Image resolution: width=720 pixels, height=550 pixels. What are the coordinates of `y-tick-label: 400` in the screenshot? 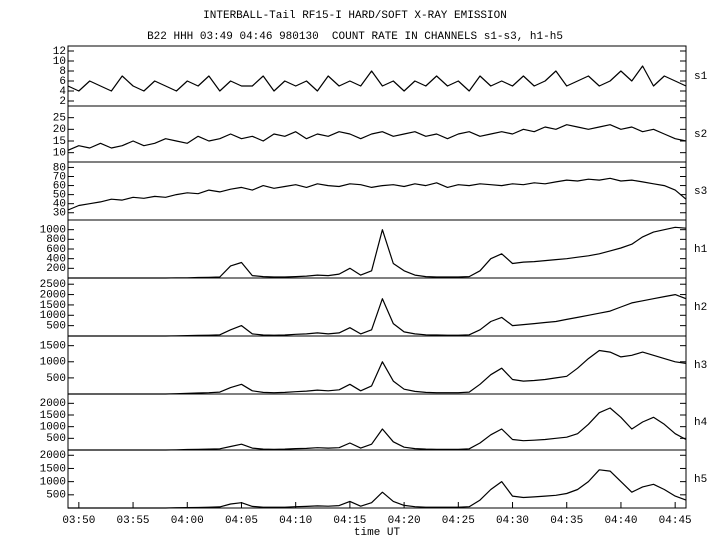 It's located at (56, 260).